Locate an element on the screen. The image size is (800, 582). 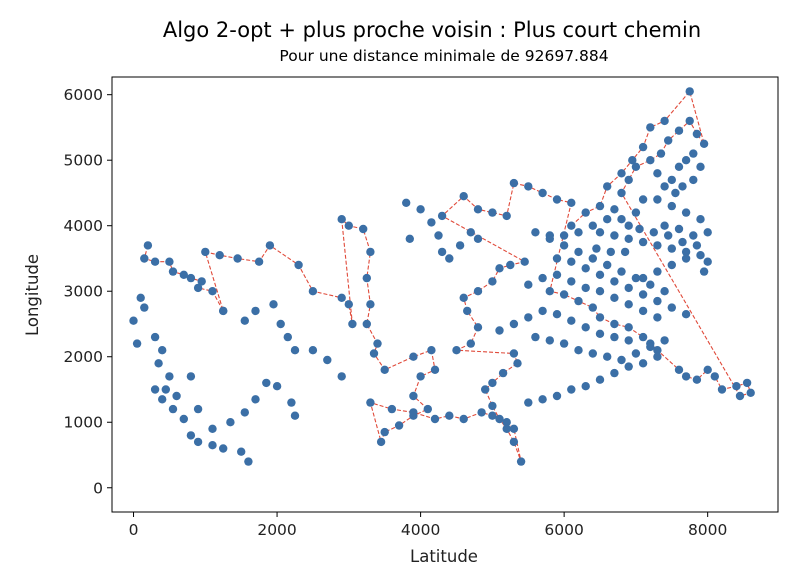
y-tick-label: 6000 is located at coordinates (83, 95).